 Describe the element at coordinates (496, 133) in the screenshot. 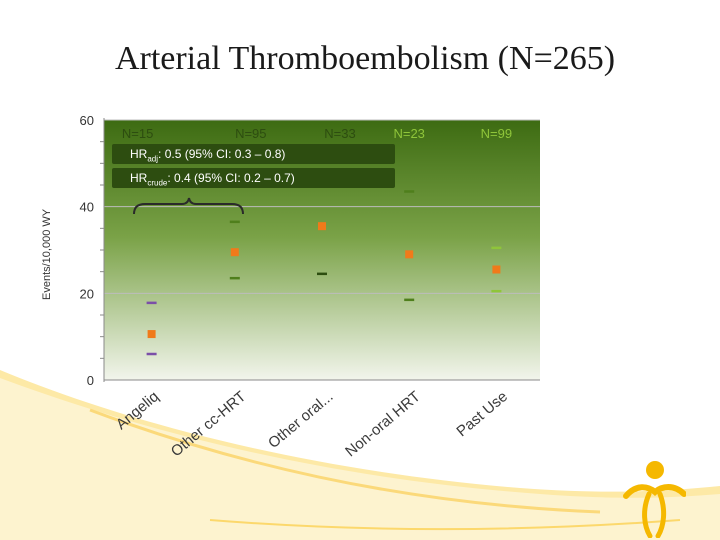

I see `n-label: N=99` at that location.